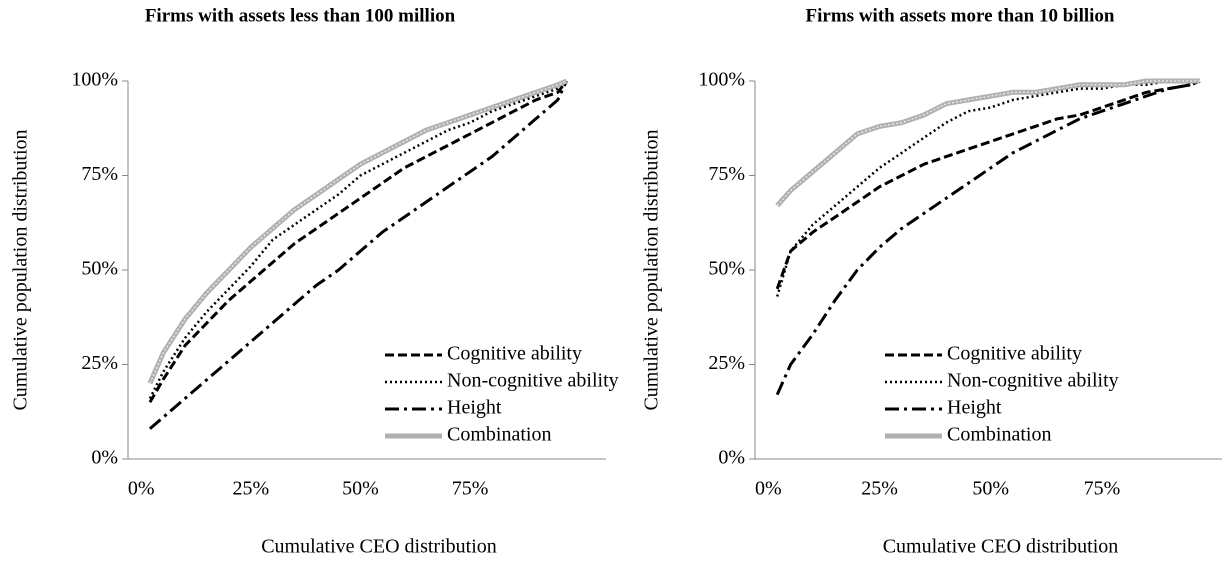 The width and height of the screenshot is (1225, 565). Describe the element at coordinates (300, 15) in the screenshot. I see `chart-title: Firms with assets less than 100 million` at that location.